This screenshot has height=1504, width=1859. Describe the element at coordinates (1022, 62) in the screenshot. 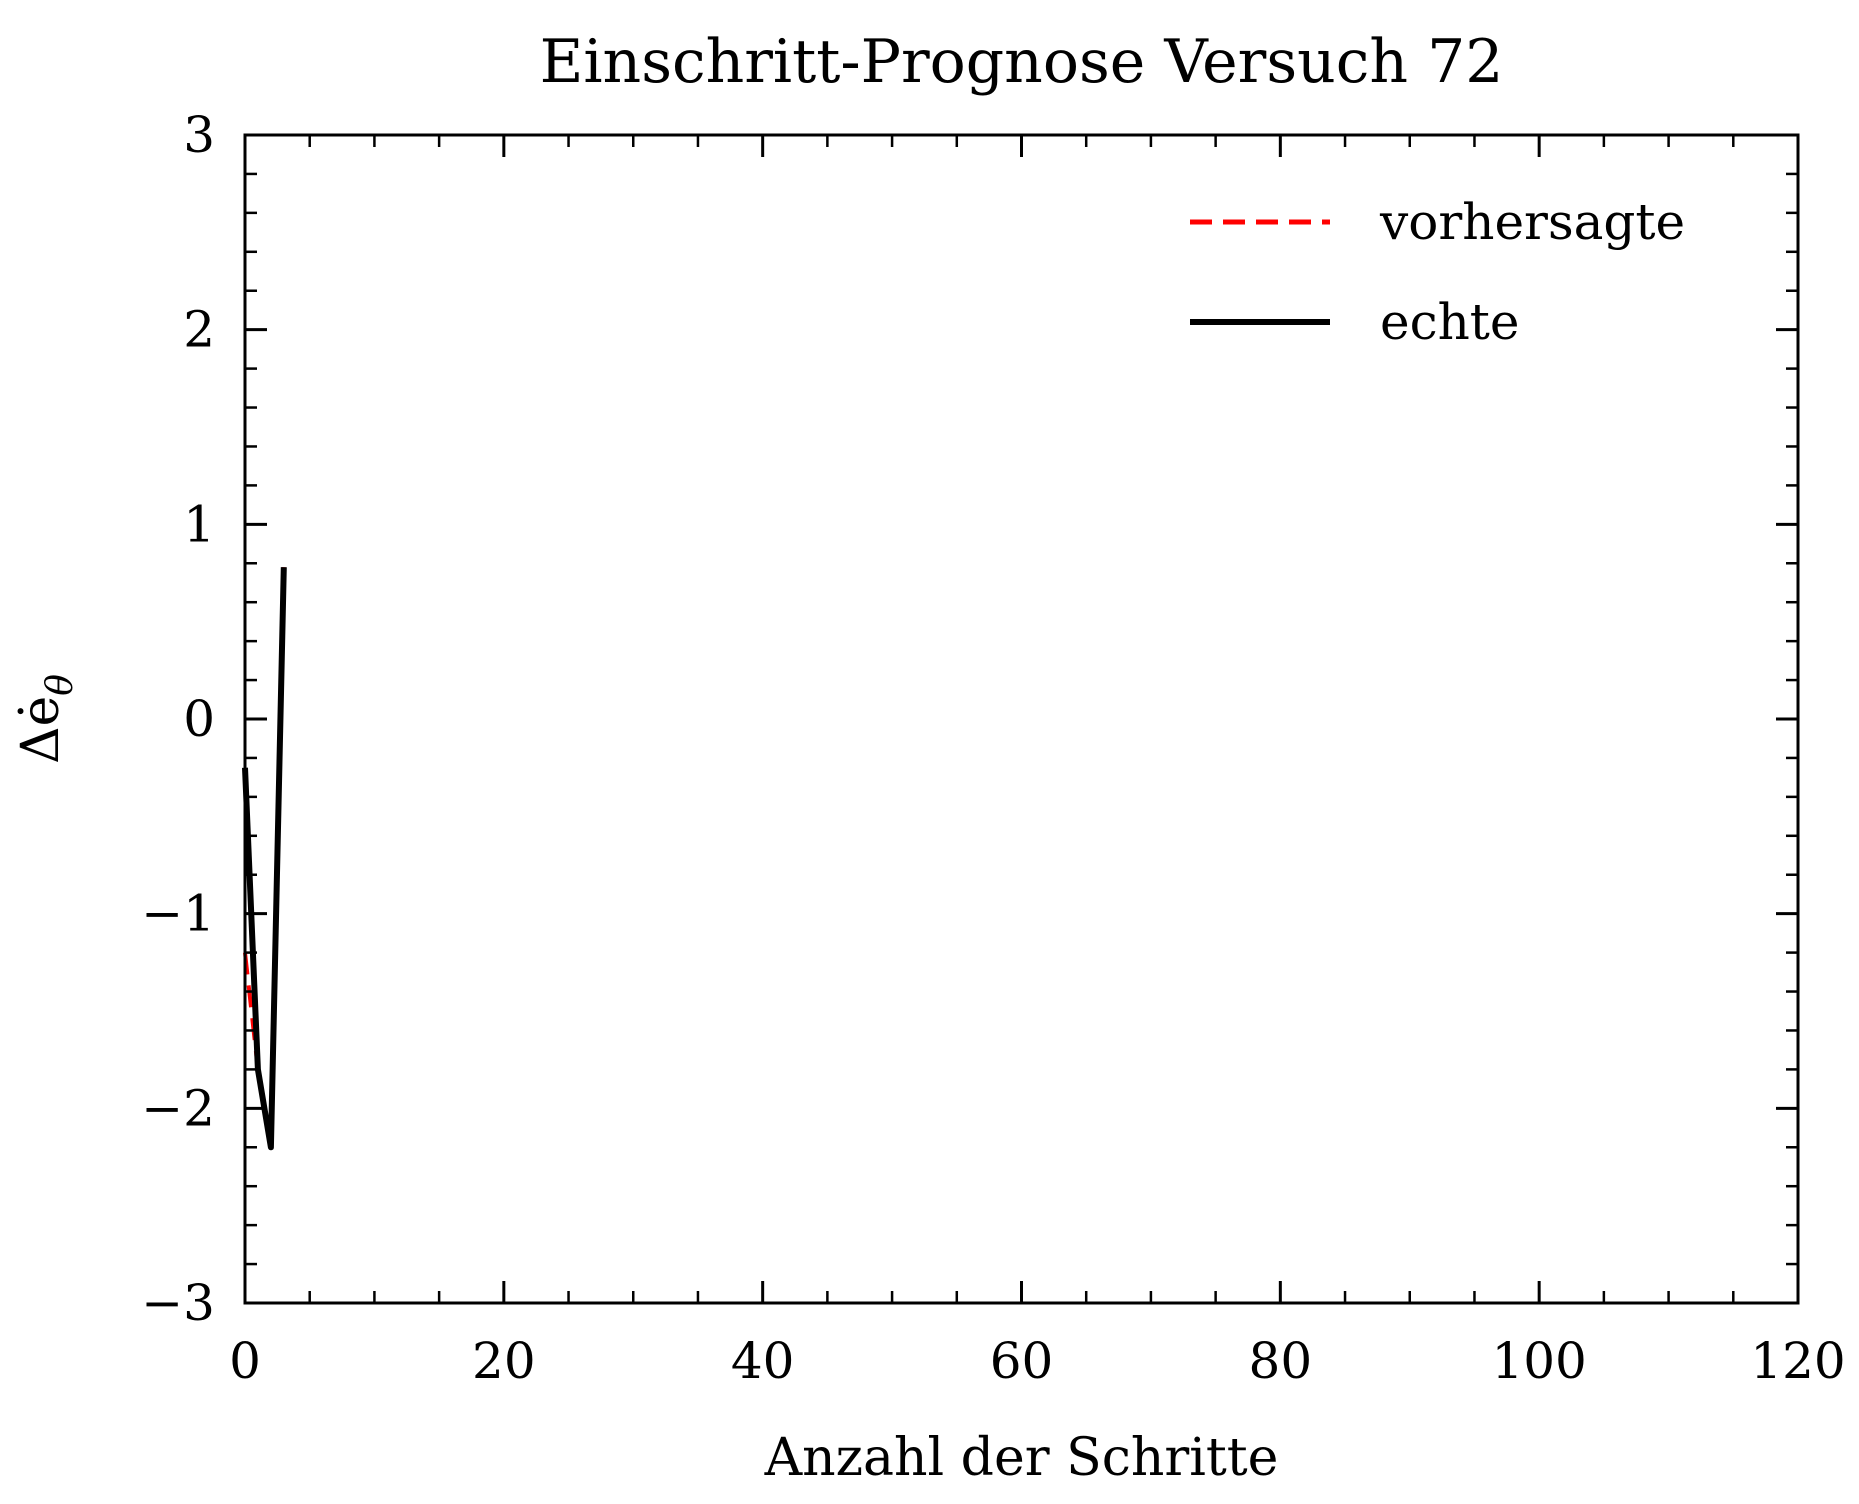

I see `chart-title: Einschritt-Prognose Versuch 72` at that location.